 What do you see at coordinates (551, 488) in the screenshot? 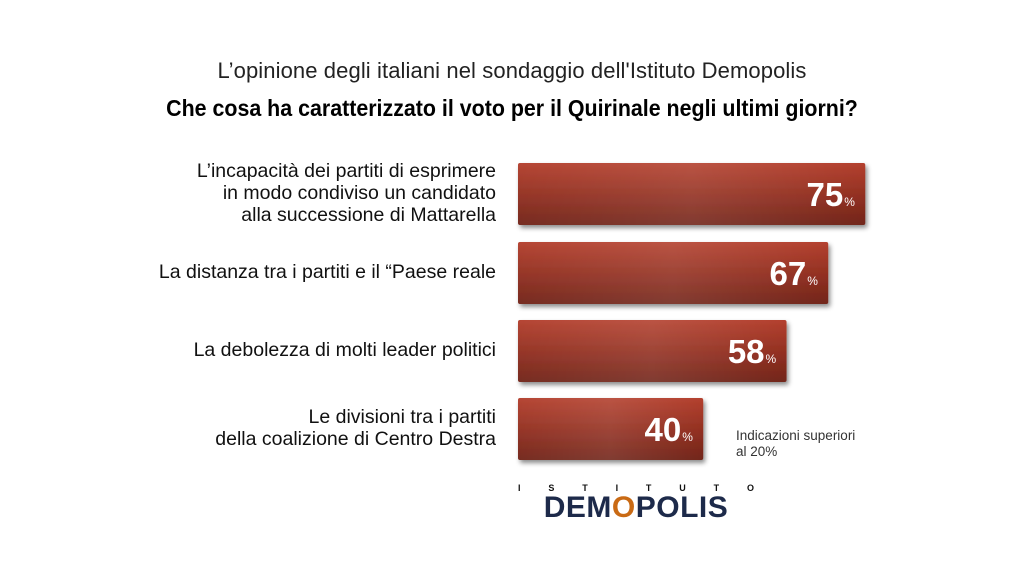
I see `logo-top-letter: S` at bounding box center [551, 488].